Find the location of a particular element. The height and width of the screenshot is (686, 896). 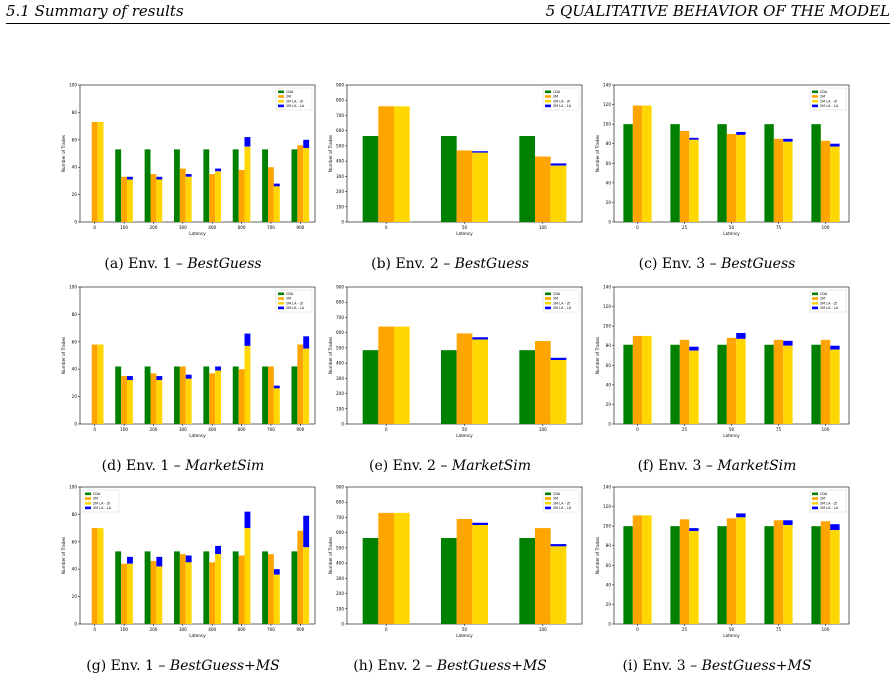

panel-caption: (h) Env. 2 – BestGuess+MS is located at coordinates (450, 666).